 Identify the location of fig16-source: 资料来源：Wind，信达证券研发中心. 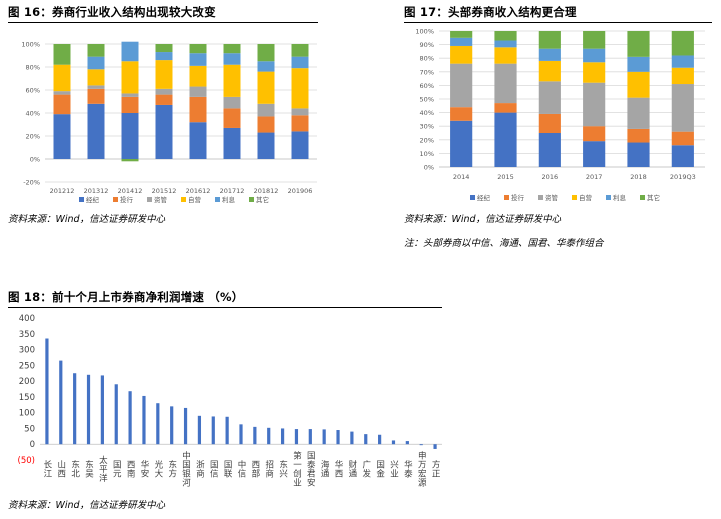
(87, 219).